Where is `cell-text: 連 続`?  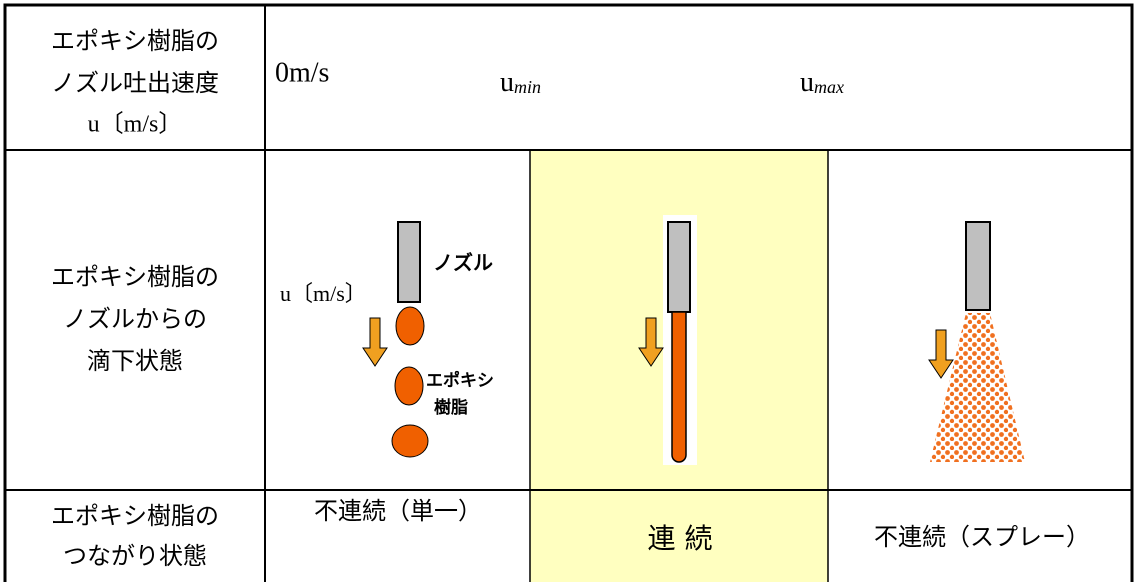
cell-text: 連 続 is located at coordinates (680, 538).